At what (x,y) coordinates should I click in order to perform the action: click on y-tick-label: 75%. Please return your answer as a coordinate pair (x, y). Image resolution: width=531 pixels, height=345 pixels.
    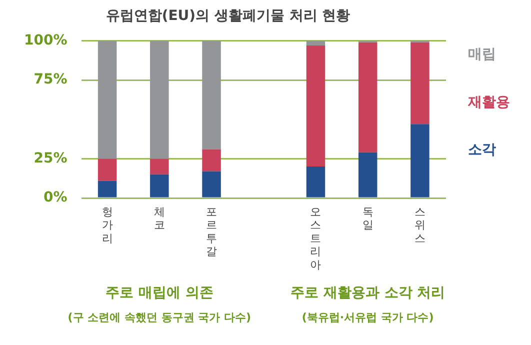
    Looking at the image, I should click on (51, 80).